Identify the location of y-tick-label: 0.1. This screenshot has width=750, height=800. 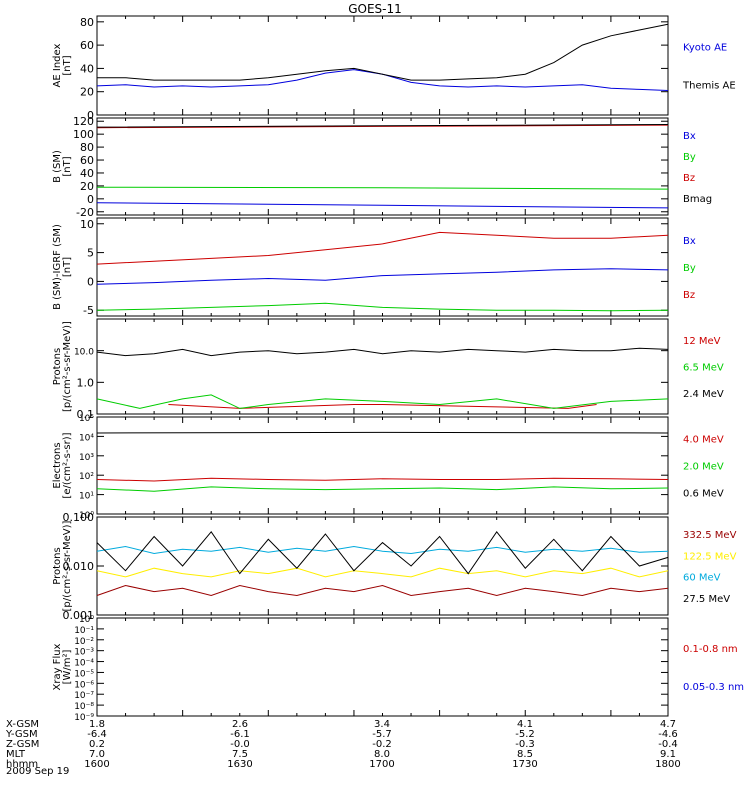
(86, 414).